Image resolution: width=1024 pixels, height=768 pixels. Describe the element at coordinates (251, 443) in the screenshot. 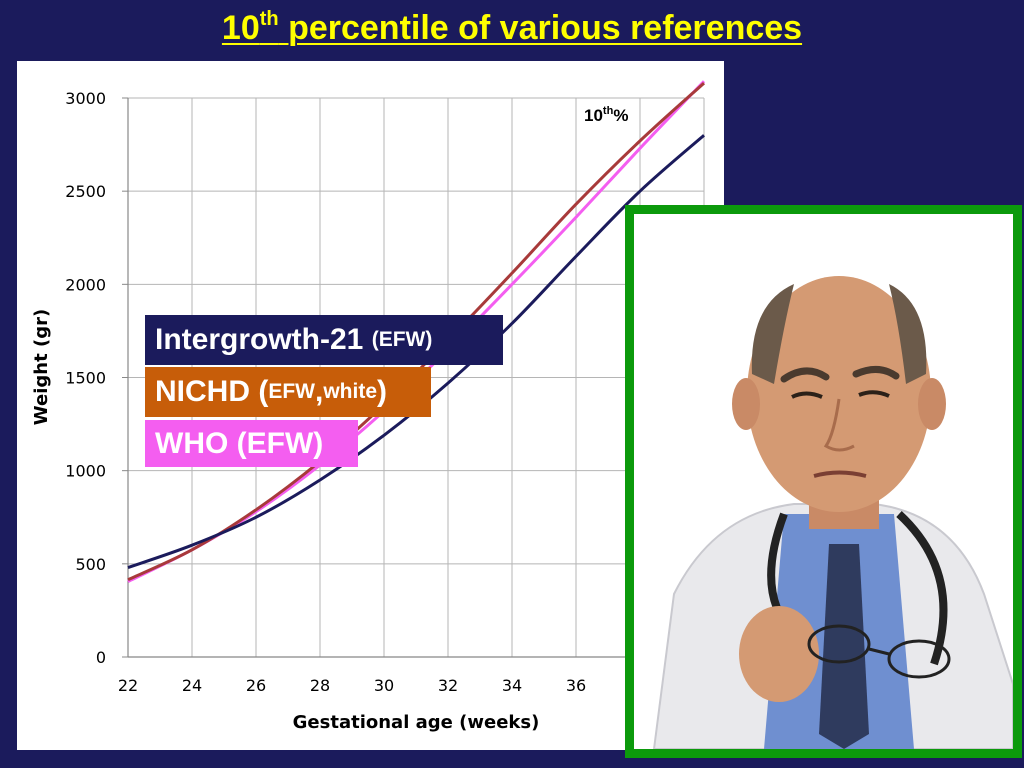

I see `legend-who: WHO (EFW)` at that location.